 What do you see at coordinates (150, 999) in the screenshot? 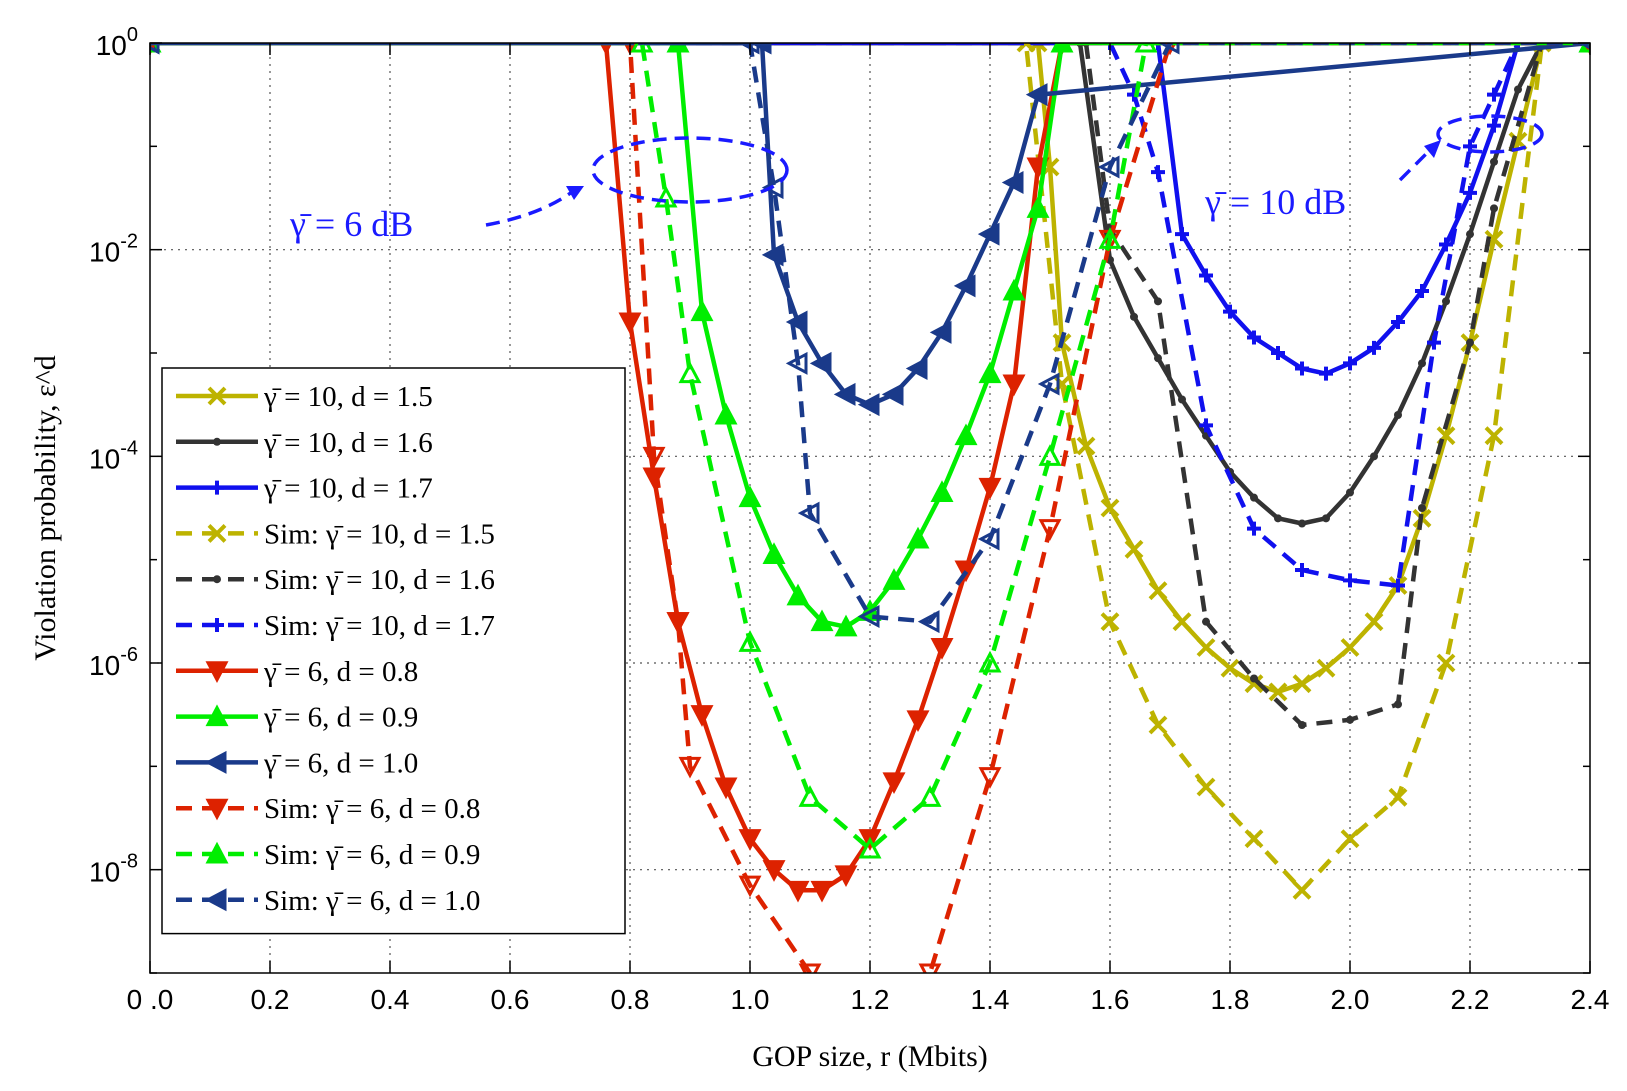
I see `x-tick-label: 0 .0` at bounding box center [150, 999].